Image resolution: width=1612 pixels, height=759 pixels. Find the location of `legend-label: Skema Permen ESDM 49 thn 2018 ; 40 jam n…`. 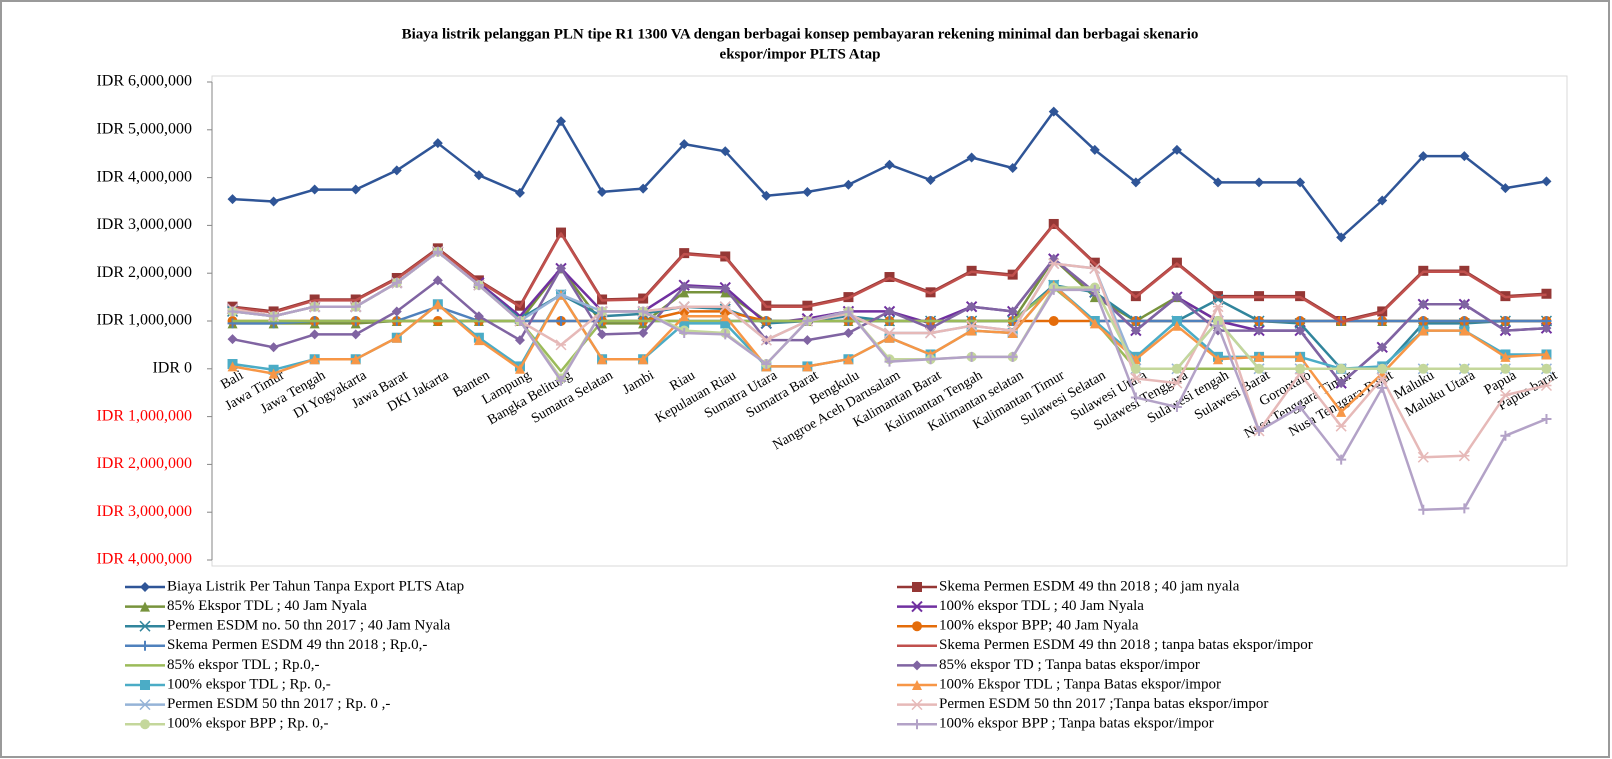

legend-label: Skema Permen ESDM 49 thn 2018 ; 40 jam n… is located at coordinates (1089, 586).